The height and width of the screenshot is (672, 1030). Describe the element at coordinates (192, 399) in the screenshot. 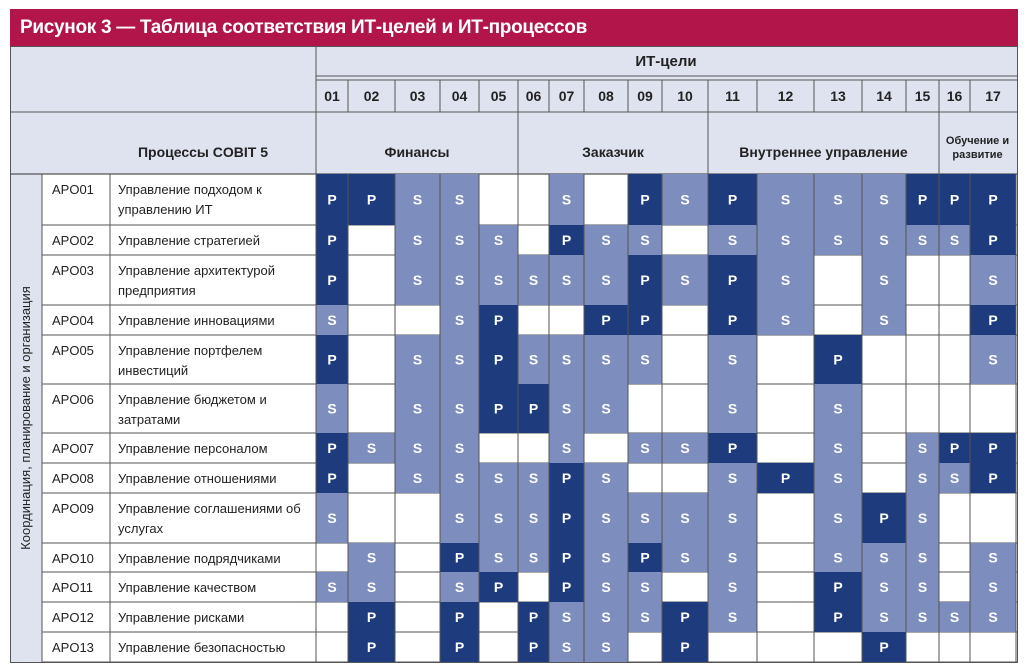

I see `process-name: Управление бюджетом и` at that location.